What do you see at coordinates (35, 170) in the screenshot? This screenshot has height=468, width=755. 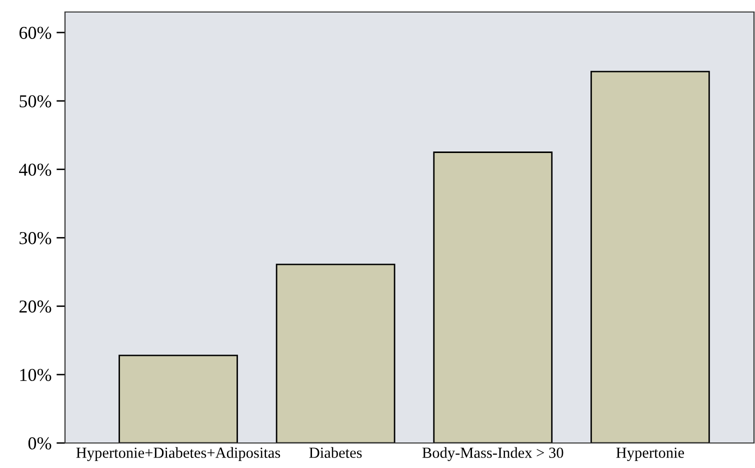 I see `y-tick-label: 40%` at bounding box center [35, 170].